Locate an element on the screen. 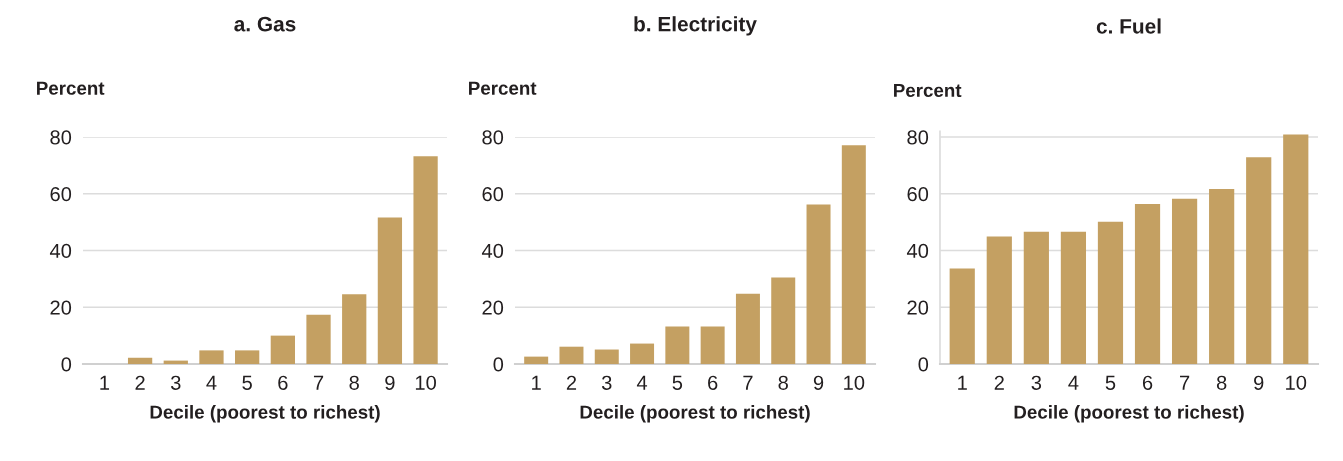  chart-title: c. Fuel is located at coordinates (1128, 26).